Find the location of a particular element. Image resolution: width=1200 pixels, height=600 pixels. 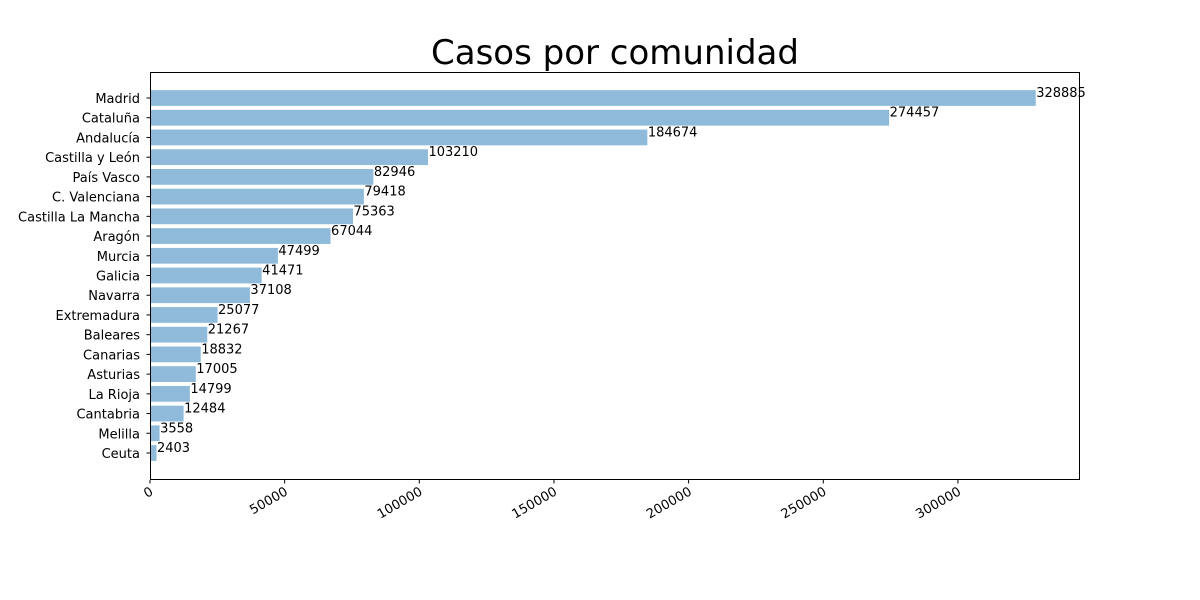

y-tick-label: Canarias is located at coordinates (111, 355).